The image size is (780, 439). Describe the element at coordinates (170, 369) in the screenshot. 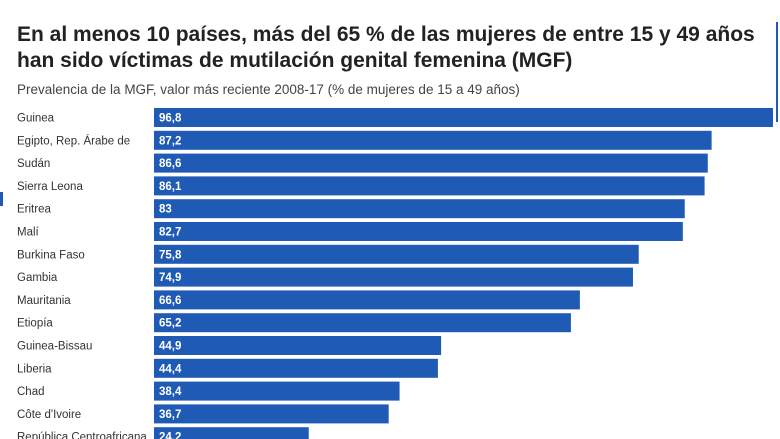

I see `data-label: 44,4` at that location.